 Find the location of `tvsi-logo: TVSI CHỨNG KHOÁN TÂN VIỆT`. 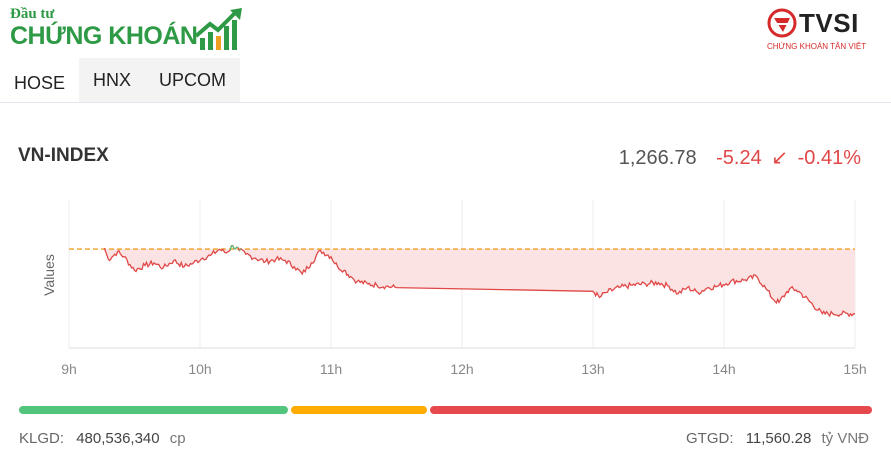

tvsi-logo: TVSI CHỨNG KHOÁN TÂN VIỆT is located at coordinates (823, 30).